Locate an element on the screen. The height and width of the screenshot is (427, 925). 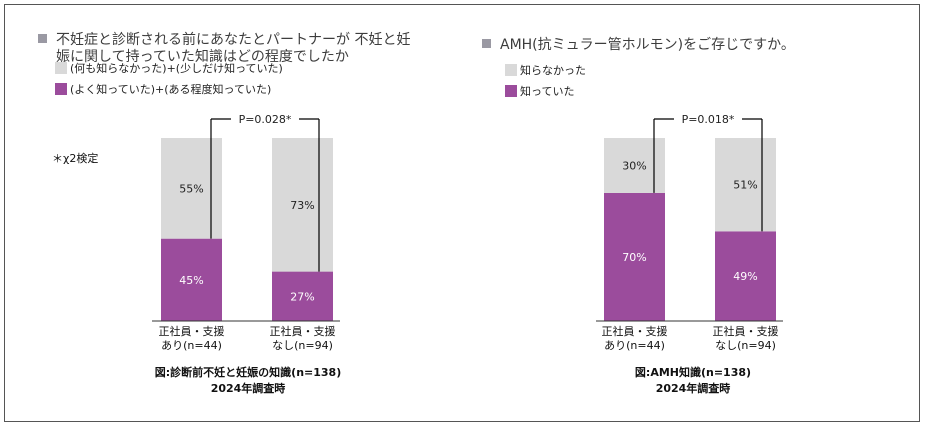
legend-label: 知らなかった is located at coordinates (553, 70).